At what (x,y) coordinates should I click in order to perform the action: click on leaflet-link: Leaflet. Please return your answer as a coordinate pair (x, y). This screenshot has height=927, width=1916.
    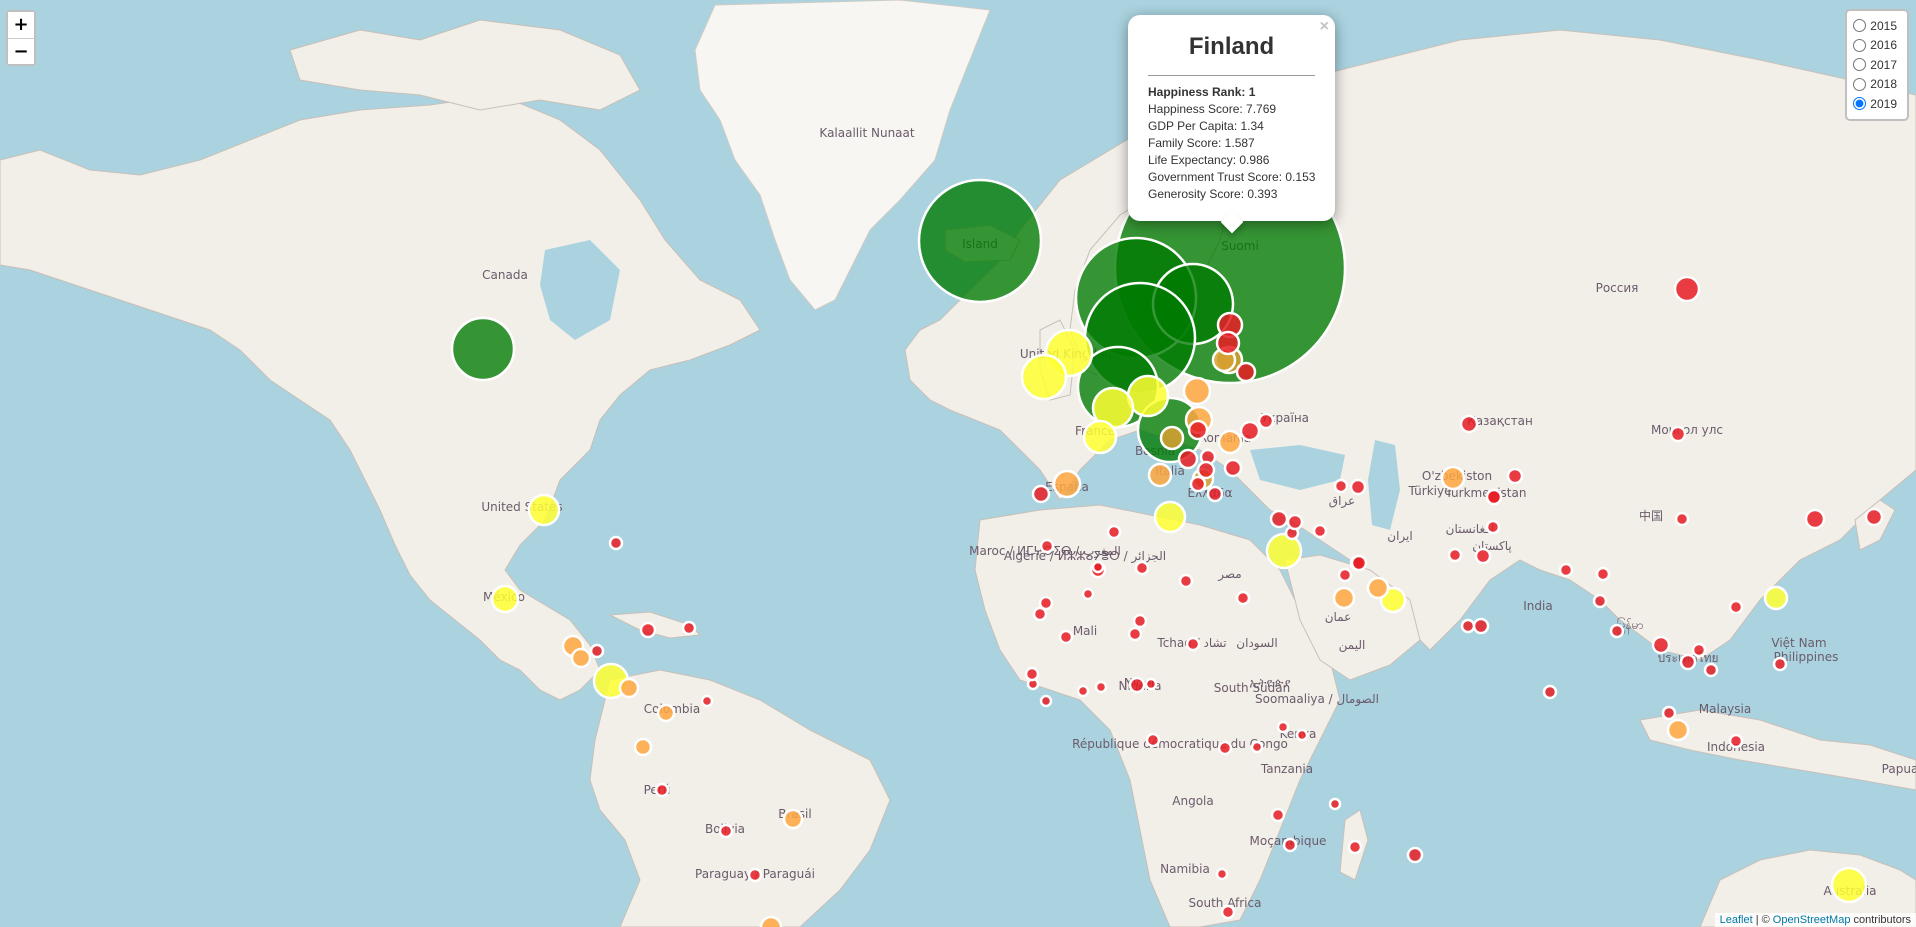
    Looking at the image, I should click on (1736, 920).